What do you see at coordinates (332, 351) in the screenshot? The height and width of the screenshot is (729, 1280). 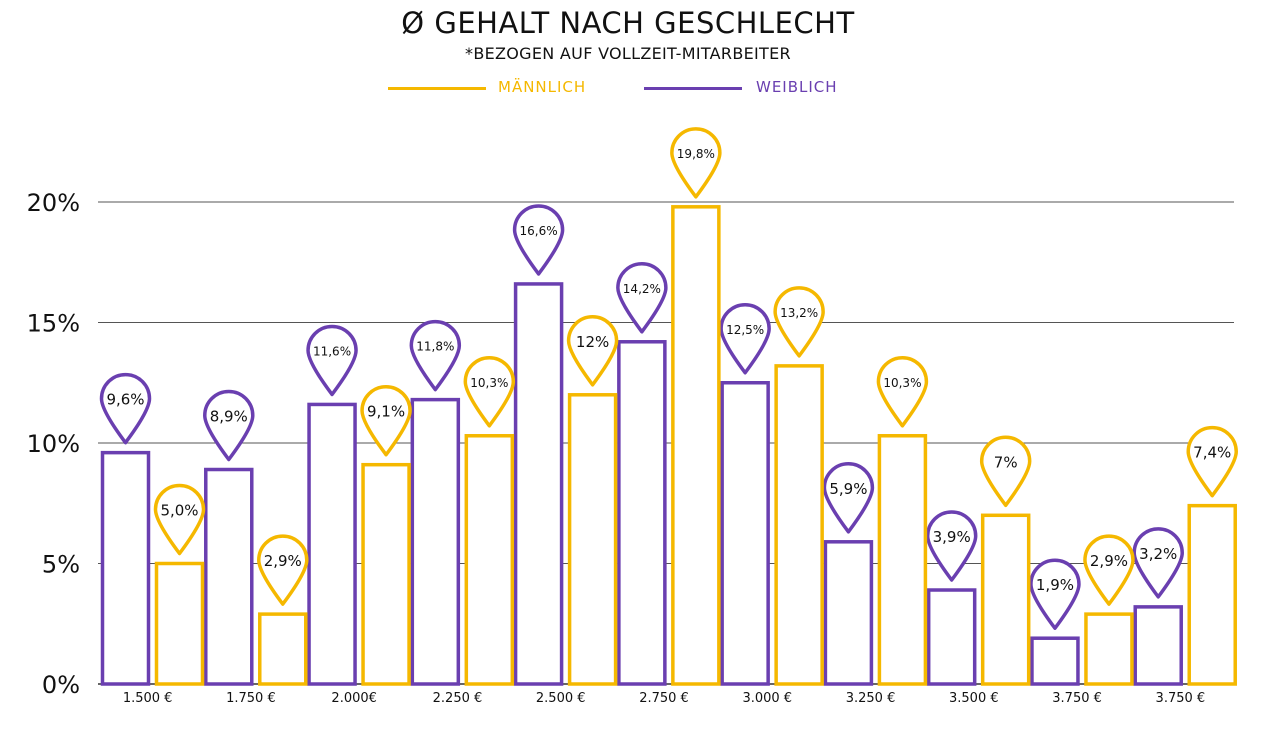 I see `bar-weiblich-2-label: 11,6%` at bounding box center [332, 351].